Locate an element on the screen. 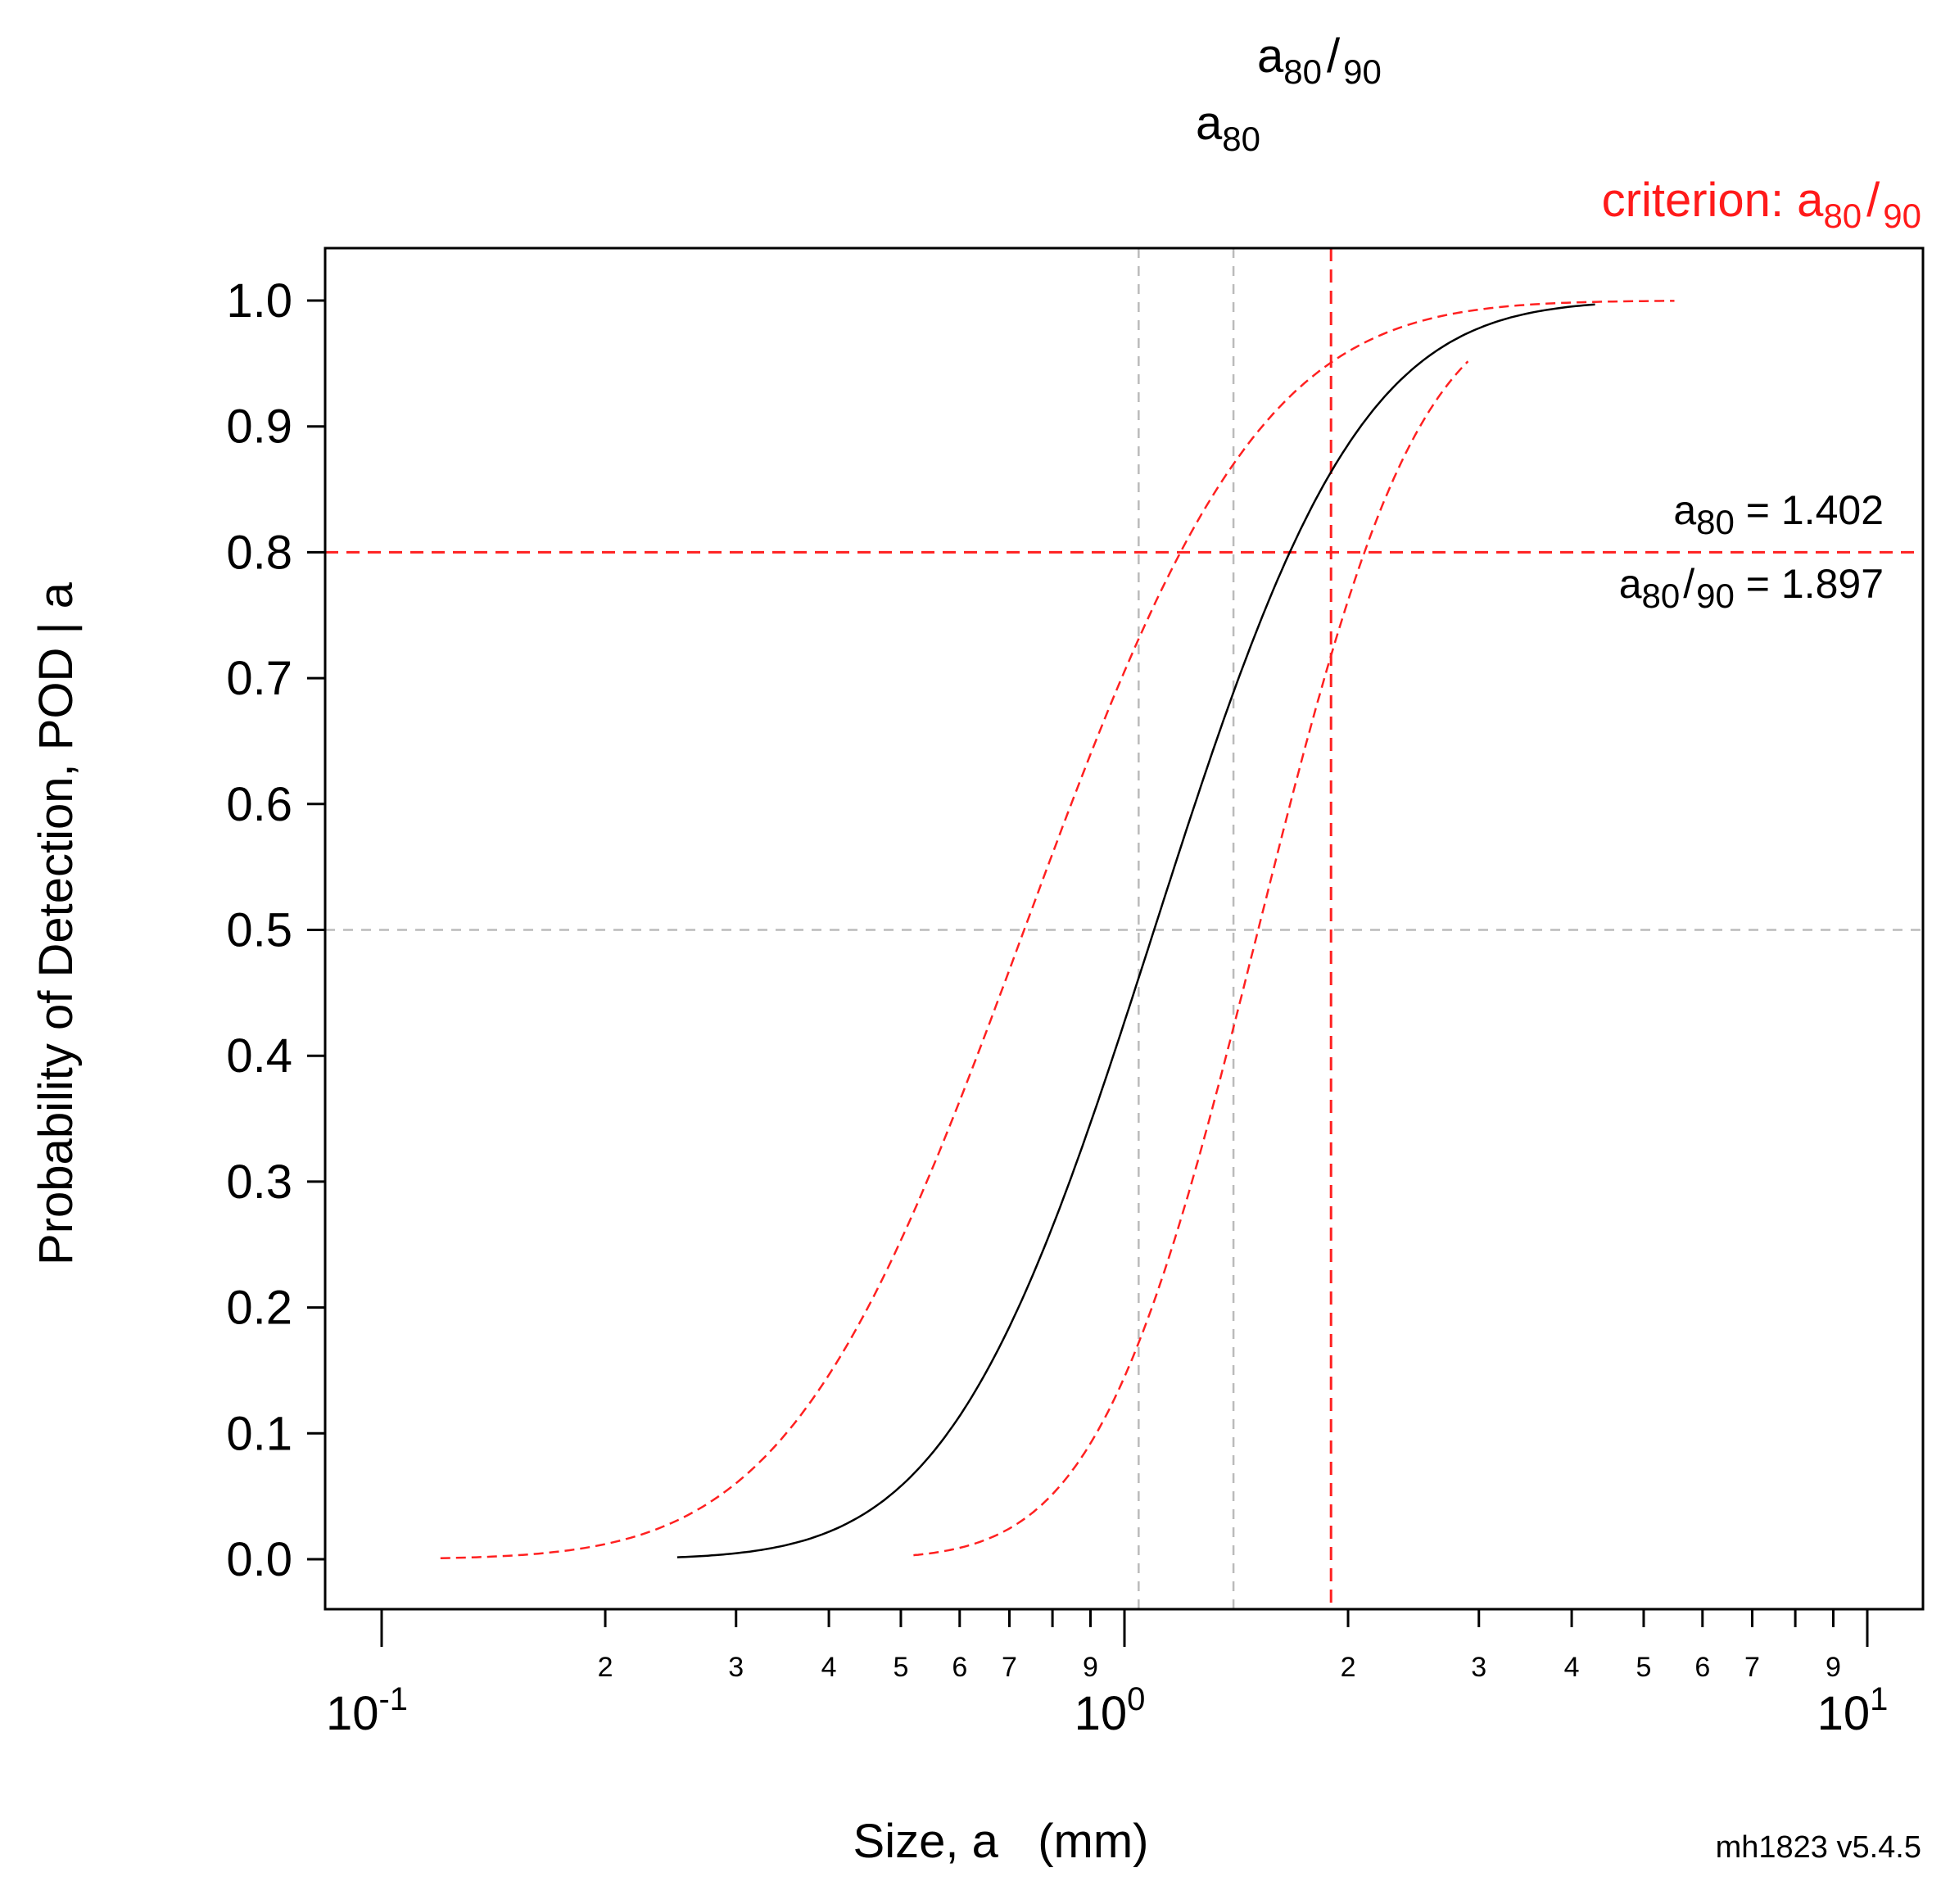 The height and width of the screenshot is (1904, 1950). y-tick-label: 0.0 is located at coordinates (259, 1560).